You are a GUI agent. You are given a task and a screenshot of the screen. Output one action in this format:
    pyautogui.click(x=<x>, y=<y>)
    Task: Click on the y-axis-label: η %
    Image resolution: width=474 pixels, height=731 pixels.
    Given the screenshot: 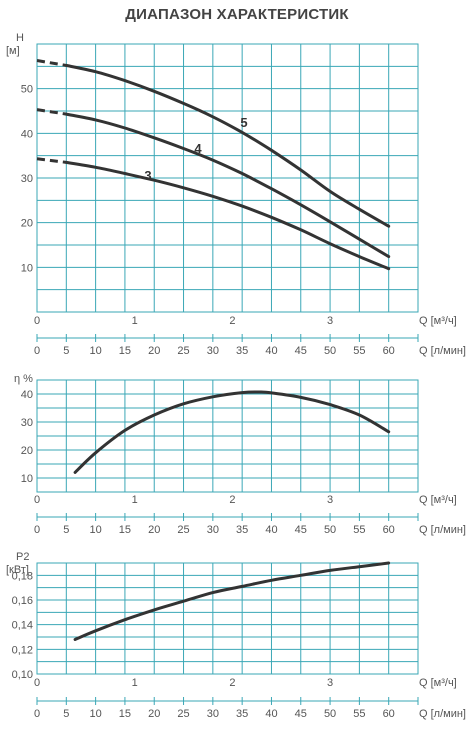 What is the action you would take?
    pyautogui.click(x=23, y=379)
    